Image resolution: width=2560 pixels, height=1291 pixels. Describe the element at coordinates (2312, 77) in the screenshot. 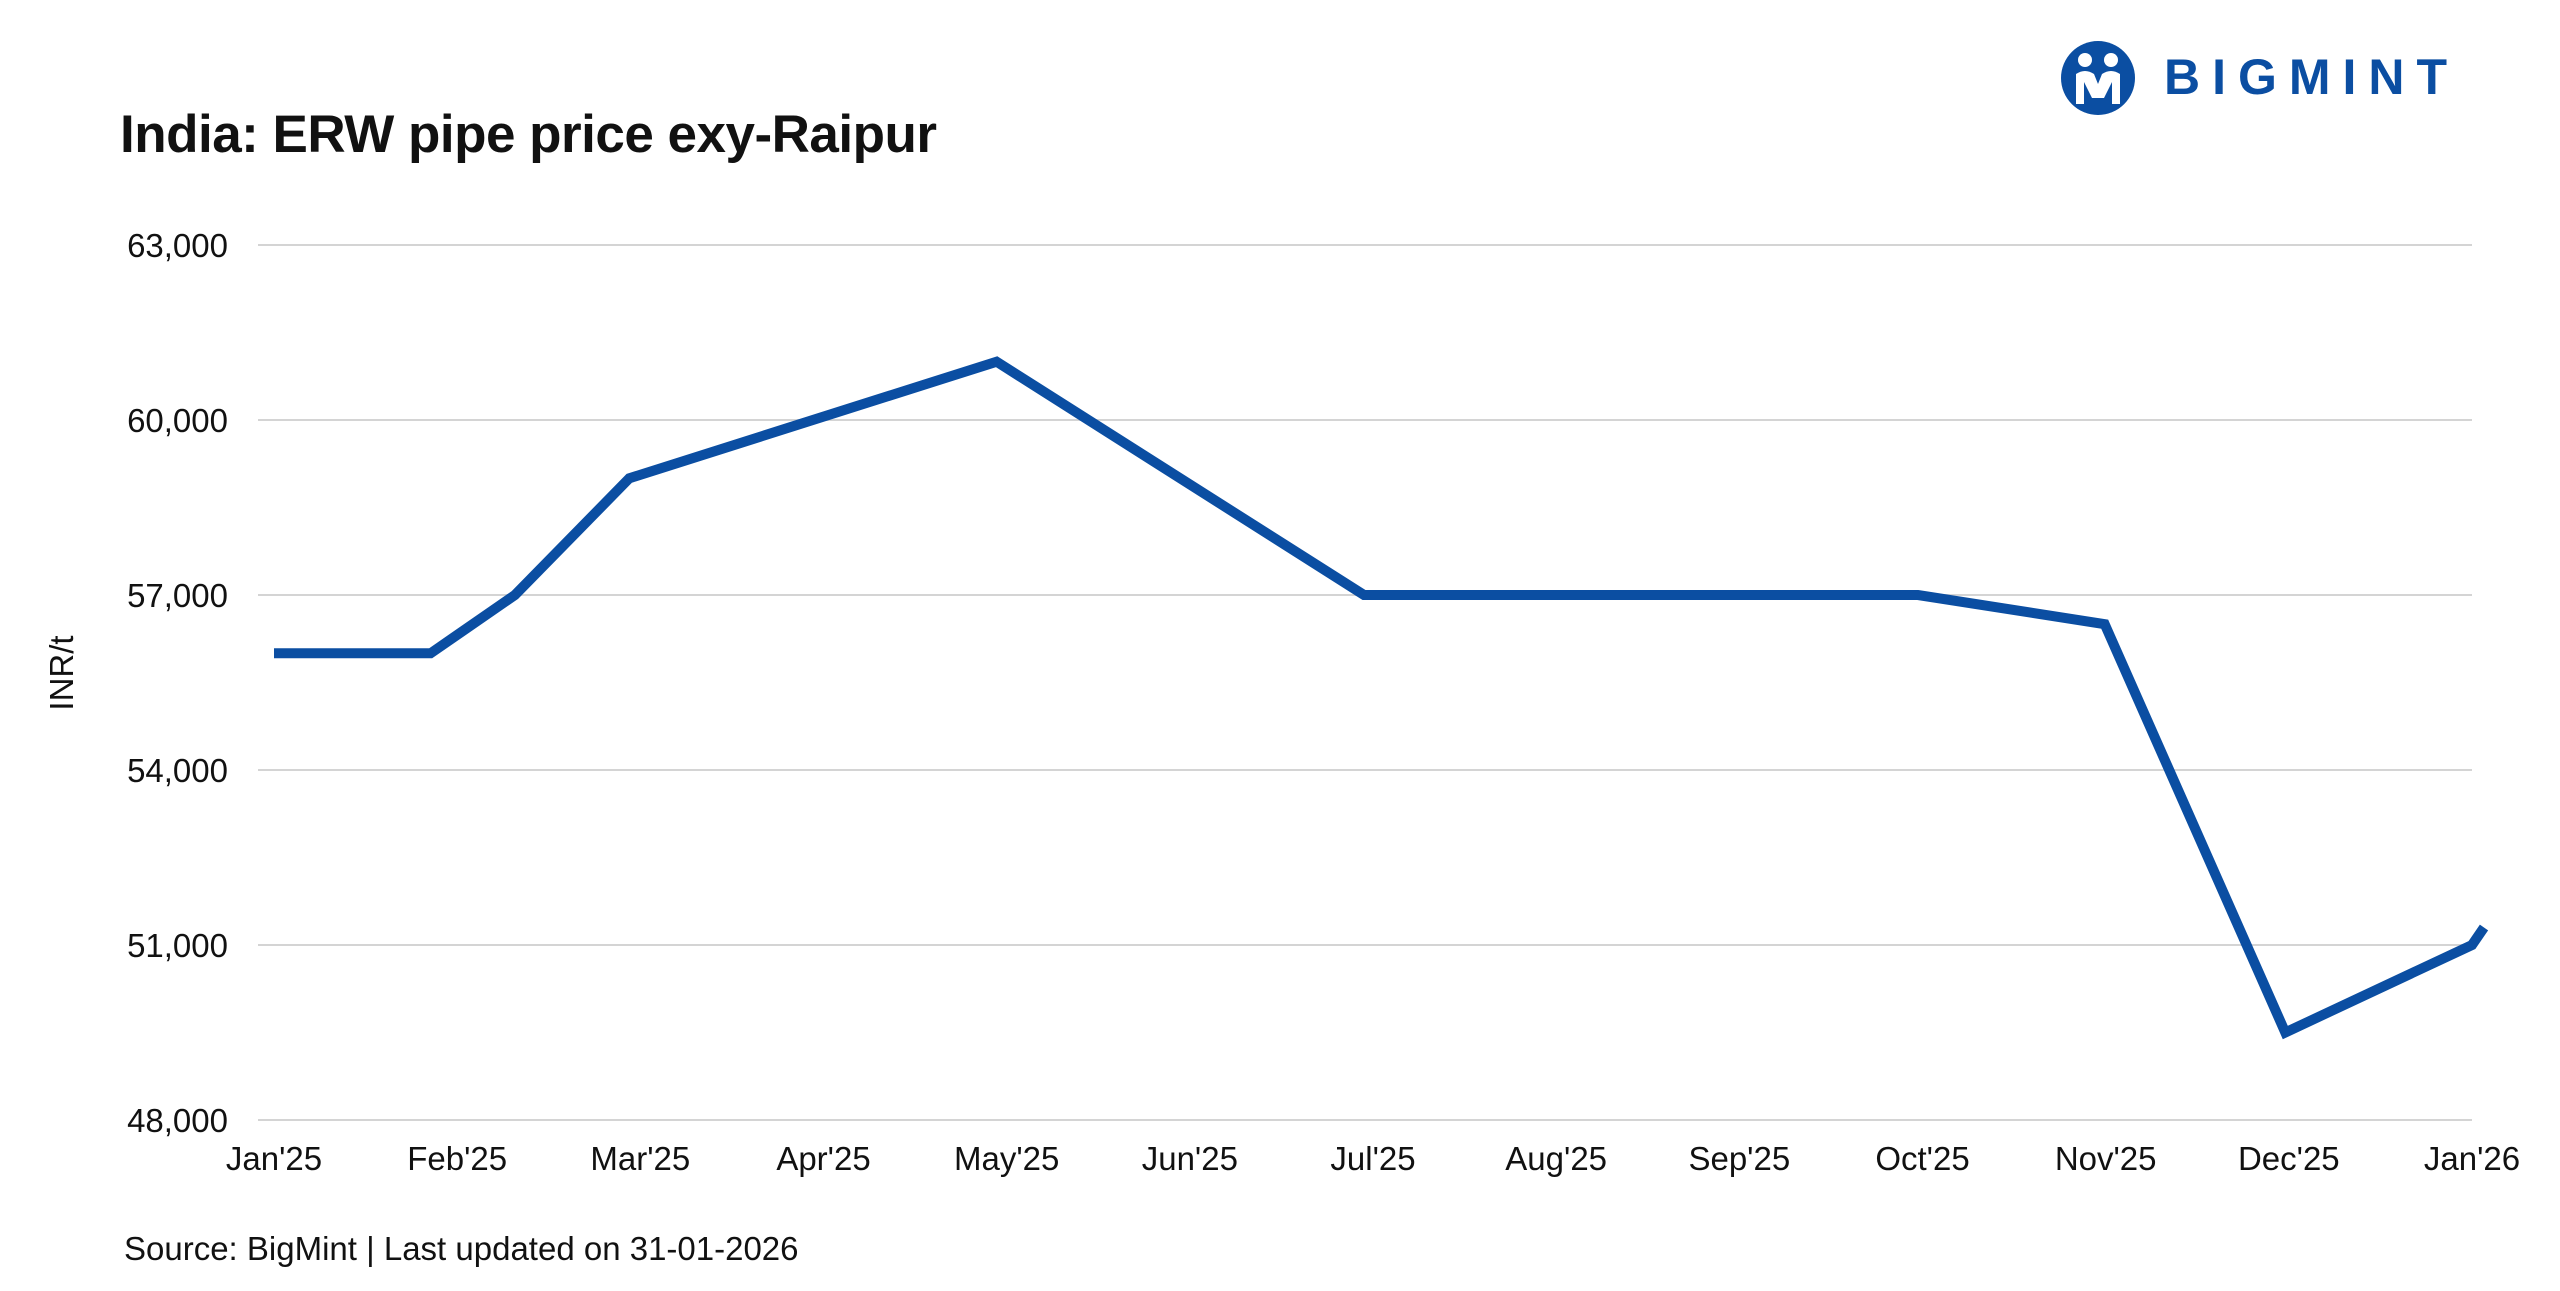

I see `brand-name: BIGMINT` at that location.